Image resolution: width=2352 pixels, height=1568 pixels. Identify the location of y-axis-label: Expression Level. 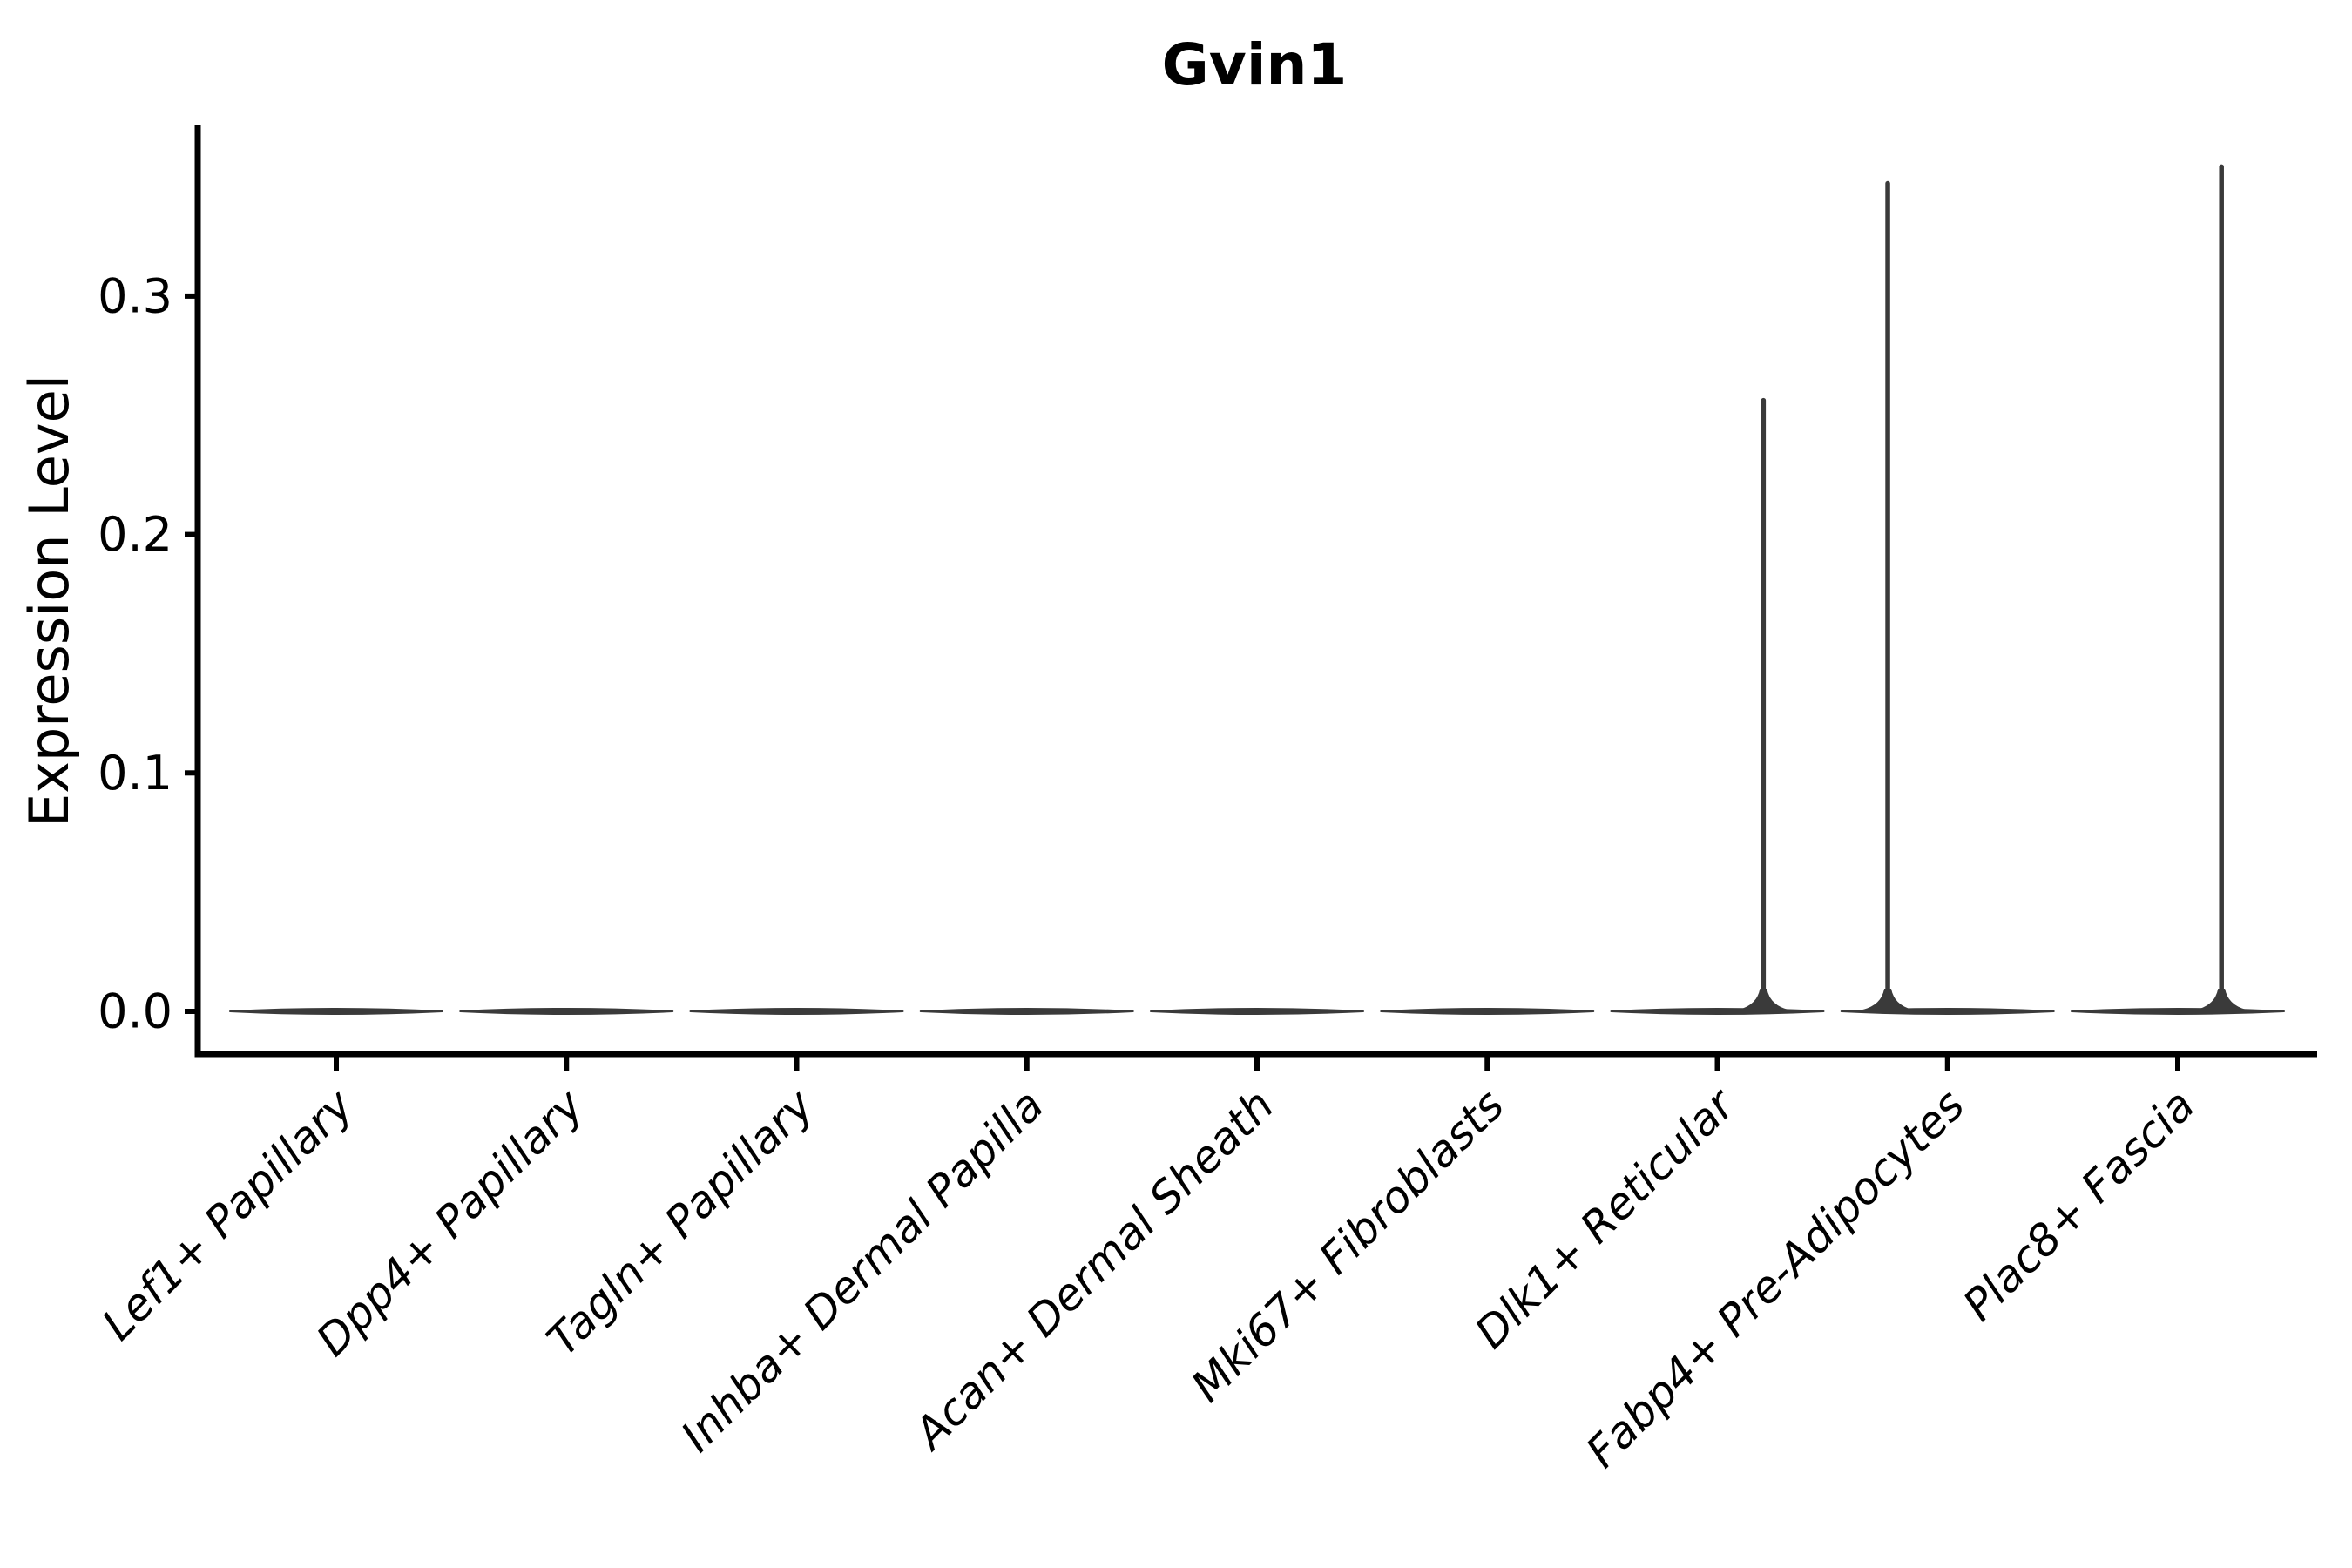
(49, 601).